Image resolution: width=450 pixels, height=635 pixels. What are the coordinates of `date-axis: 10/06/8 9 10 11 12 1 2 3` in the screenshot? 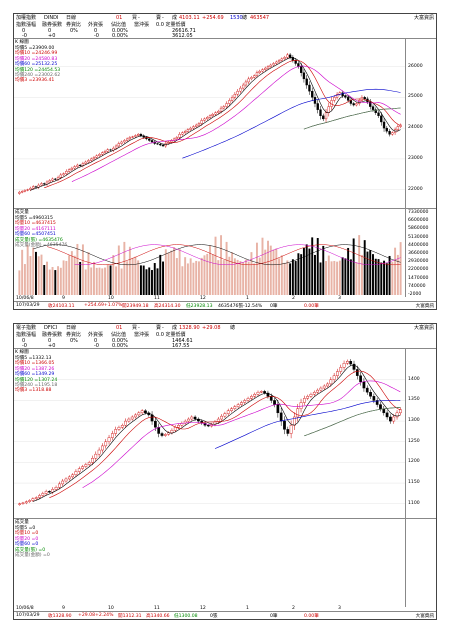 It's located at (225, 609).